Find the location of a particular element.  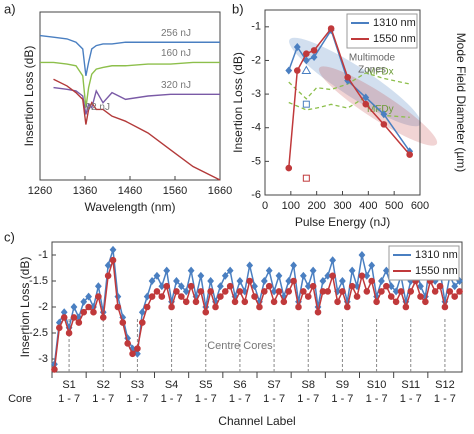

group-label: S11 is located at coordinates (410, 385).